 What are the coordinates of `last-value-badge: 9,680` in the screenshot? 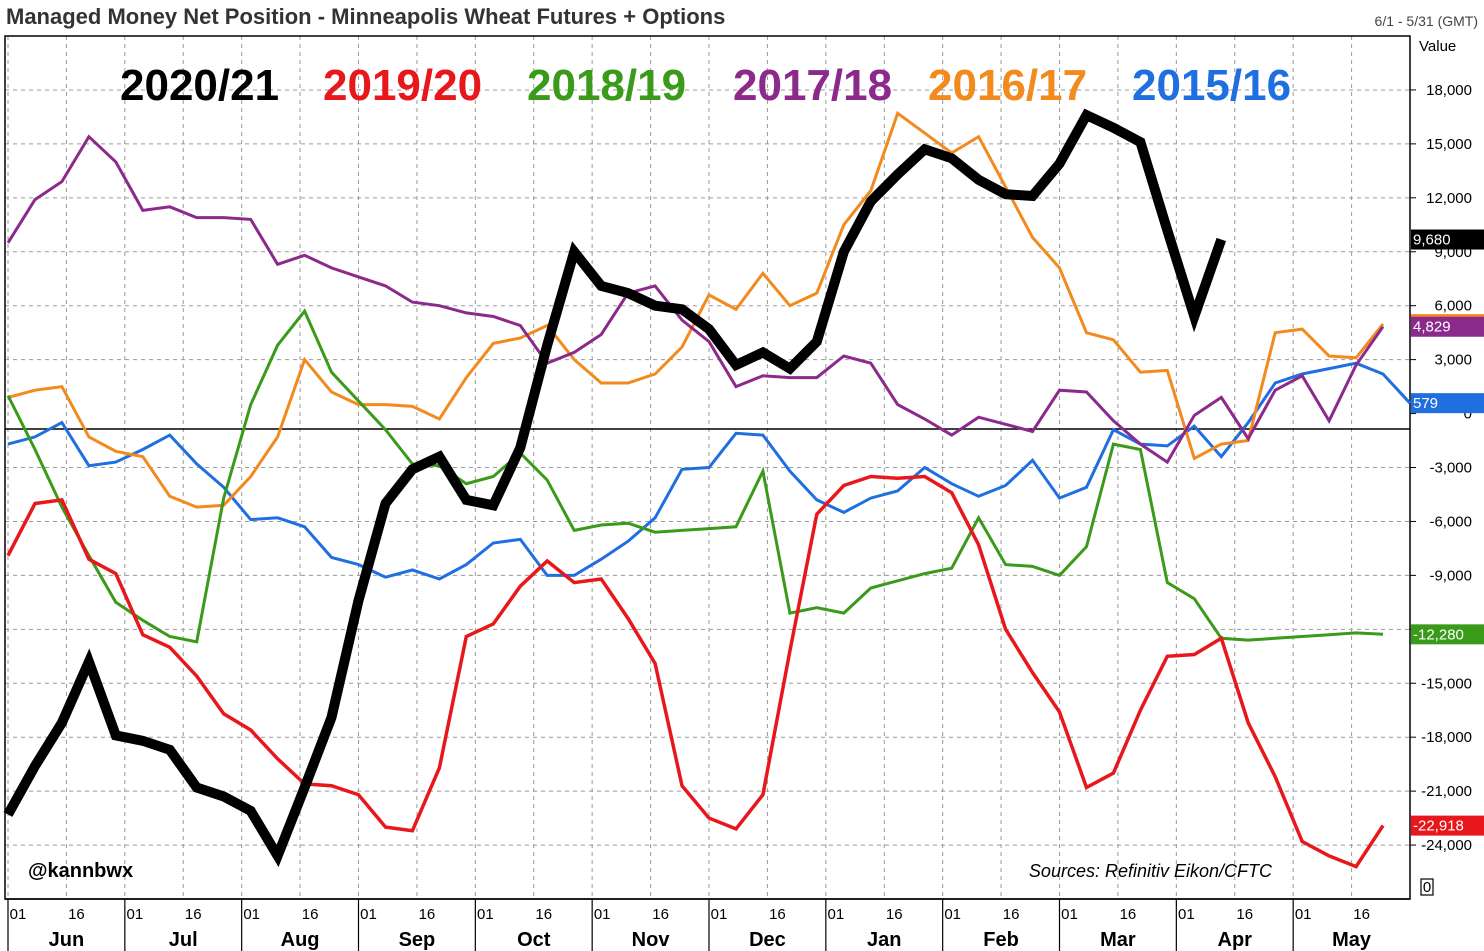 It's located at (1447, 239).